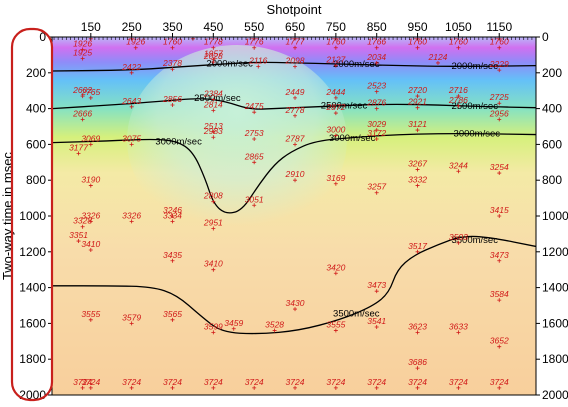 The width and height of the screenshot is (568, 407). What do you see at coordinates (213, 326) in the screenshot?
I see `velocity-label: 3599` at bounding box center [213, 326].